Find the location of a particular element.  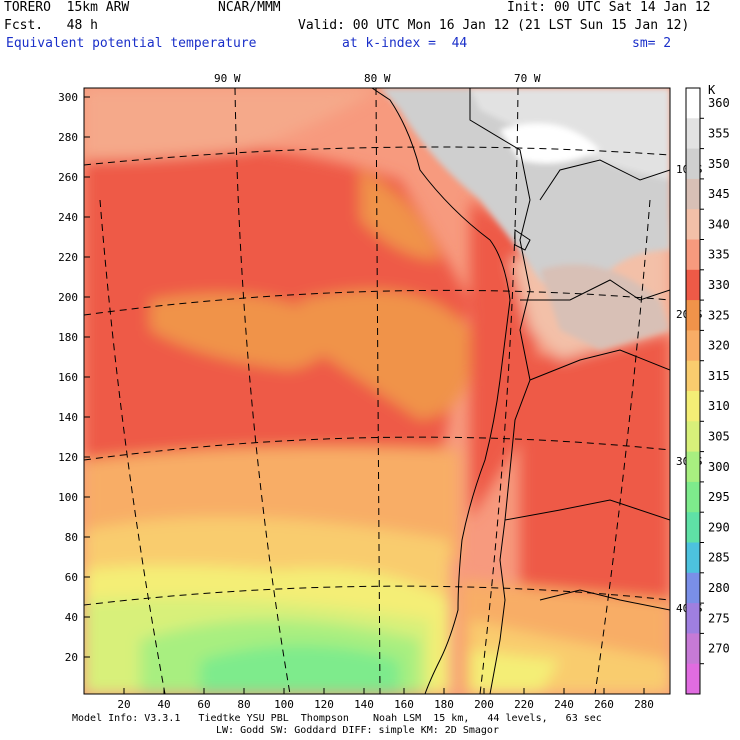

colorbar-label: 350 is located at coordinates (719, 164).